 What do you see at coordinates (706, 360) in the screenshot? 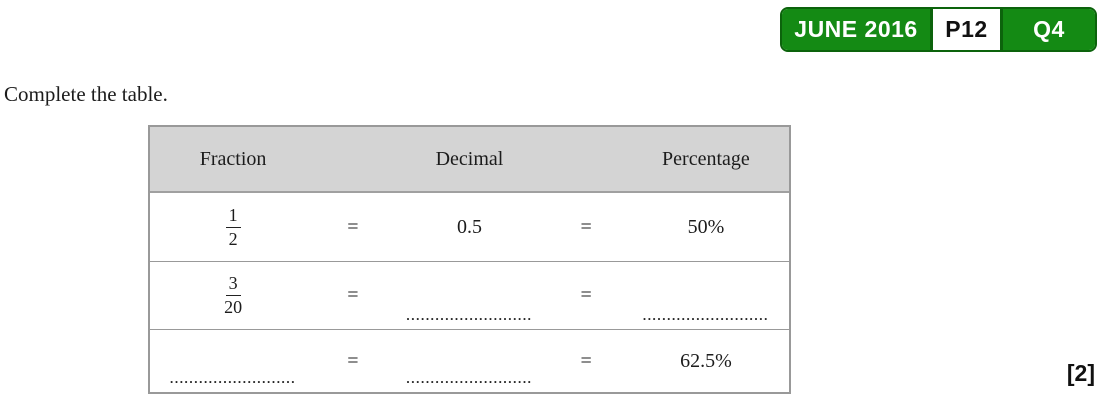
I see `percentage-value: 62.5%` at bounding box center [706, 360].